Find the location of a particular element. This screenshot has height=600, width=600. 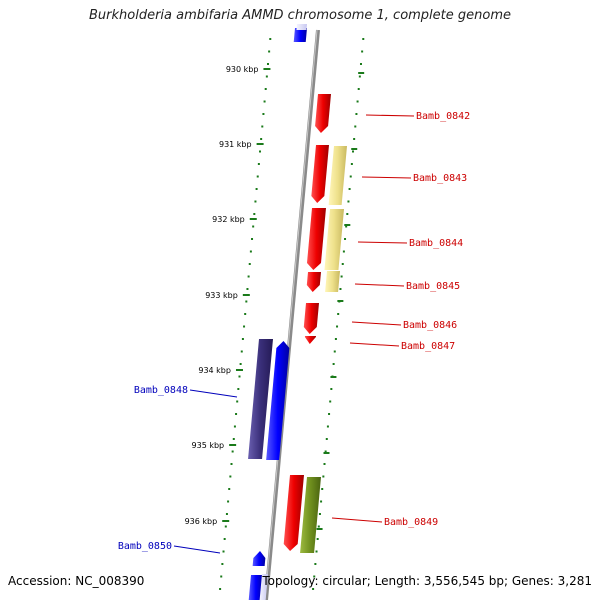

gene-feature-bamb-0845-pale is located at coordinates (332, 281).